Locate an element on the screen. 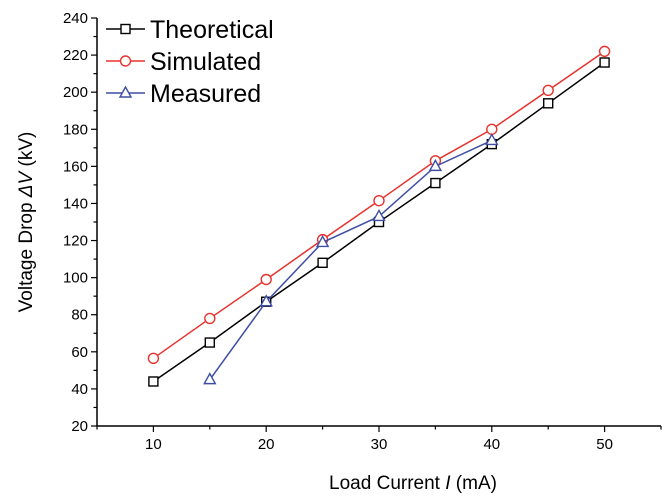 The width and height of the screenshot is (667, 499). legend-label: Simulated is located at coordinates (205, 62).